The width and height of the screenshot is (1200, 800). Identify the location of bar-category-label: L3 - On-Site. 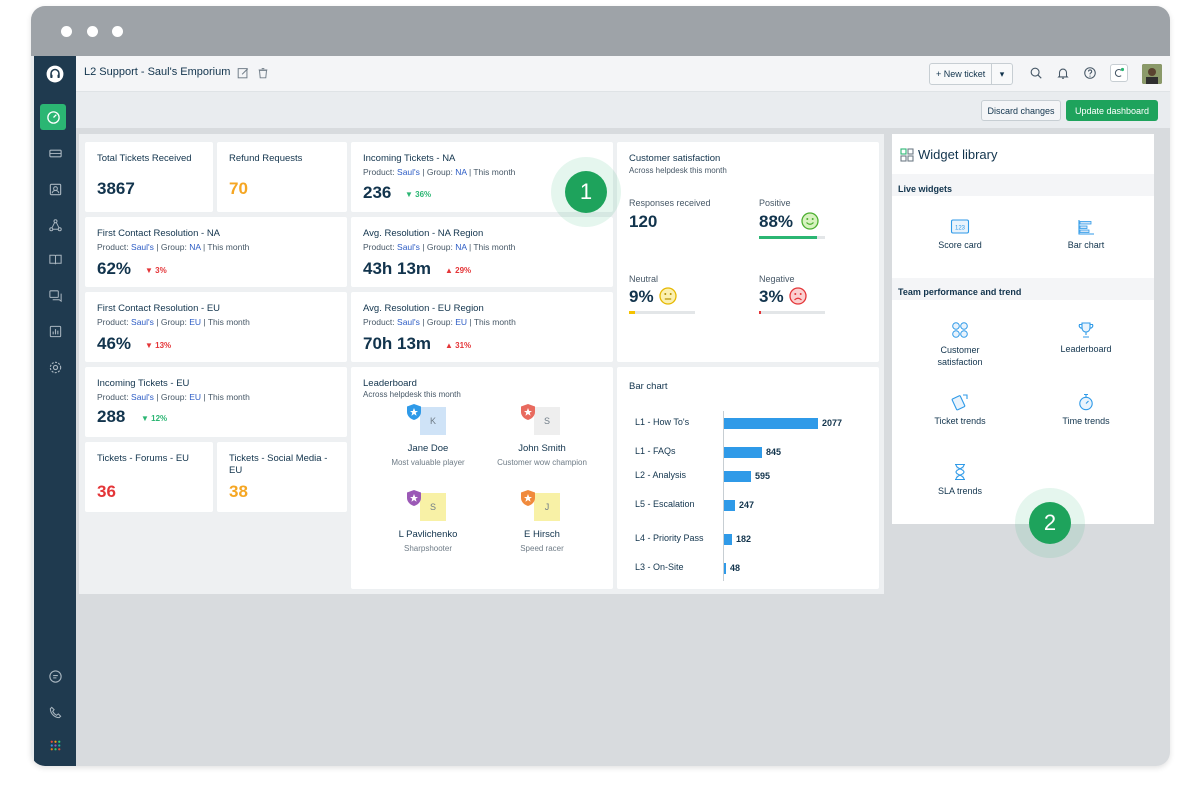
(659, 567).